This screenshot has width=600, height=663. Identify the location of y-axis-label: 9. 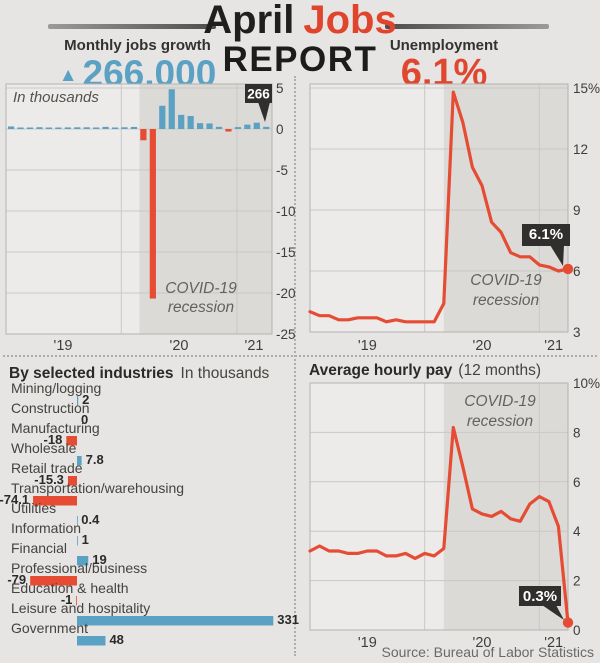
(577, 210).